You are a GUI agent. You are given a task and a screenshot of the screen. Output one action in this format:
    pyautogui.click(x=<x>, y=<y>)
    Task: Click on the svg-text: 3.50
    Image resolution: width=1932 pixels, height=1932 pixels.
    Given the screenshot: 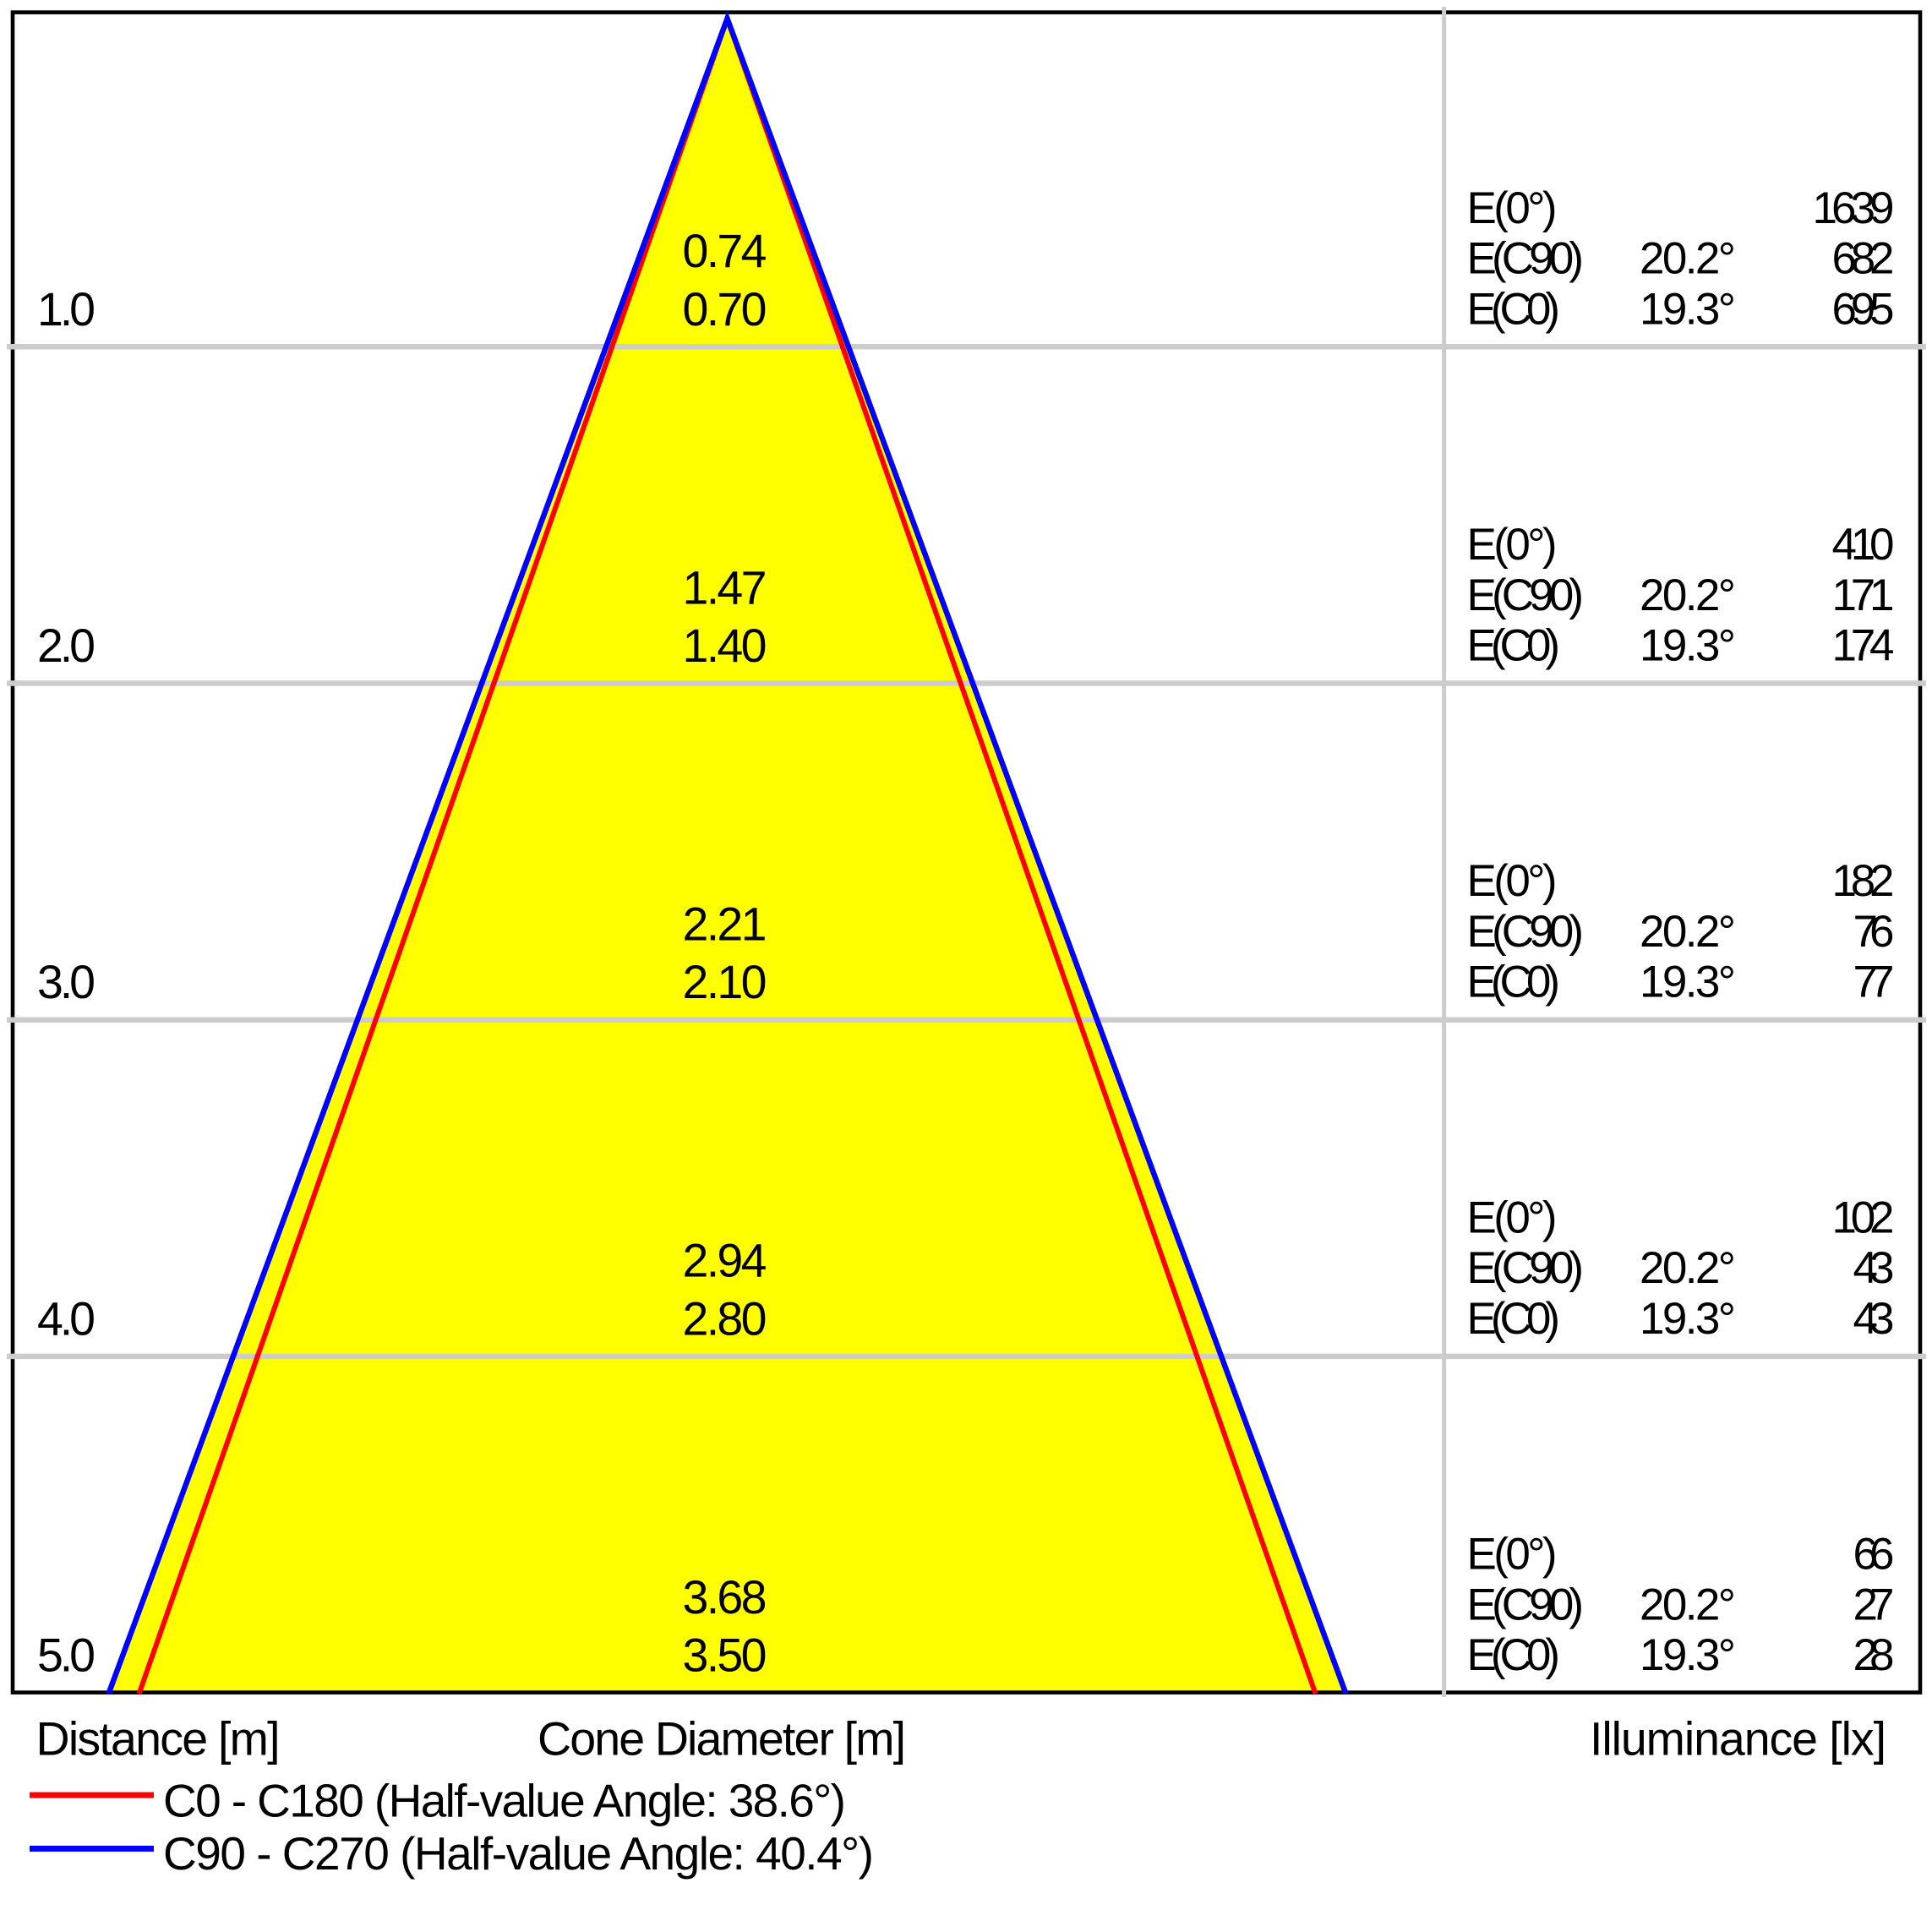 What is the action you would take?
    pyautogui.click(x=725, y=1655)
    